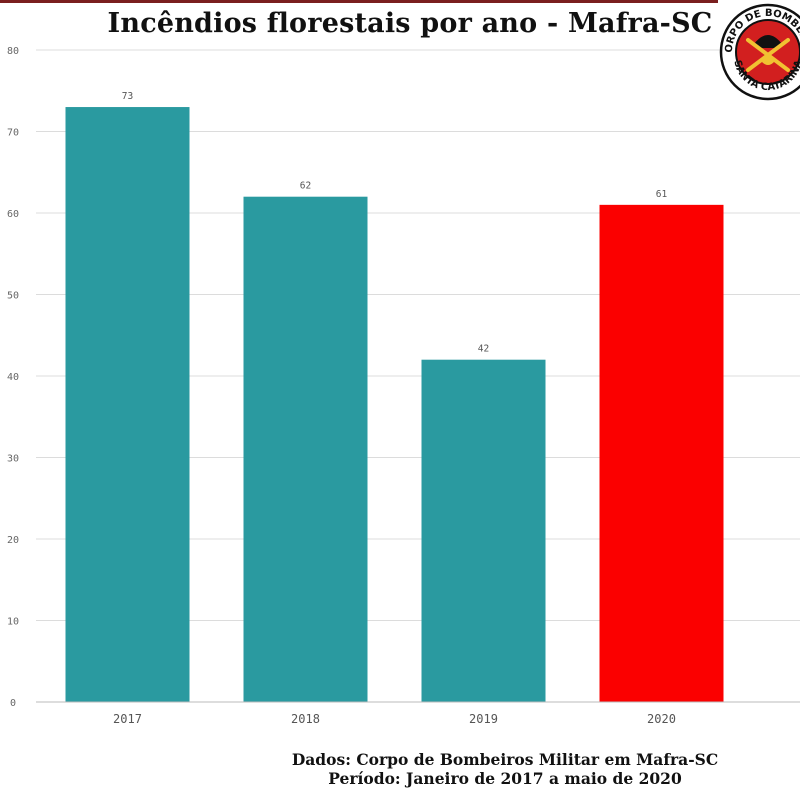 The image size is (800, 800). What do you see at coordinates (13, 214) in the screenshot?
I see `y-tick-label: 60` at bounding box center [13, 214].